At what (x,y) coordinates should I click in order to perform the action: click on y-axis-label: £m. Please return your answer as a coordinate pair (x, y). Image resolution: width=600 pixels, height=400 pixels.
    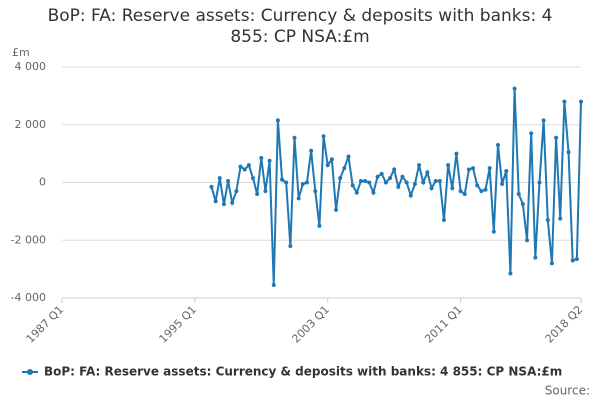
    Looking at the image, I should click on (21, 52).